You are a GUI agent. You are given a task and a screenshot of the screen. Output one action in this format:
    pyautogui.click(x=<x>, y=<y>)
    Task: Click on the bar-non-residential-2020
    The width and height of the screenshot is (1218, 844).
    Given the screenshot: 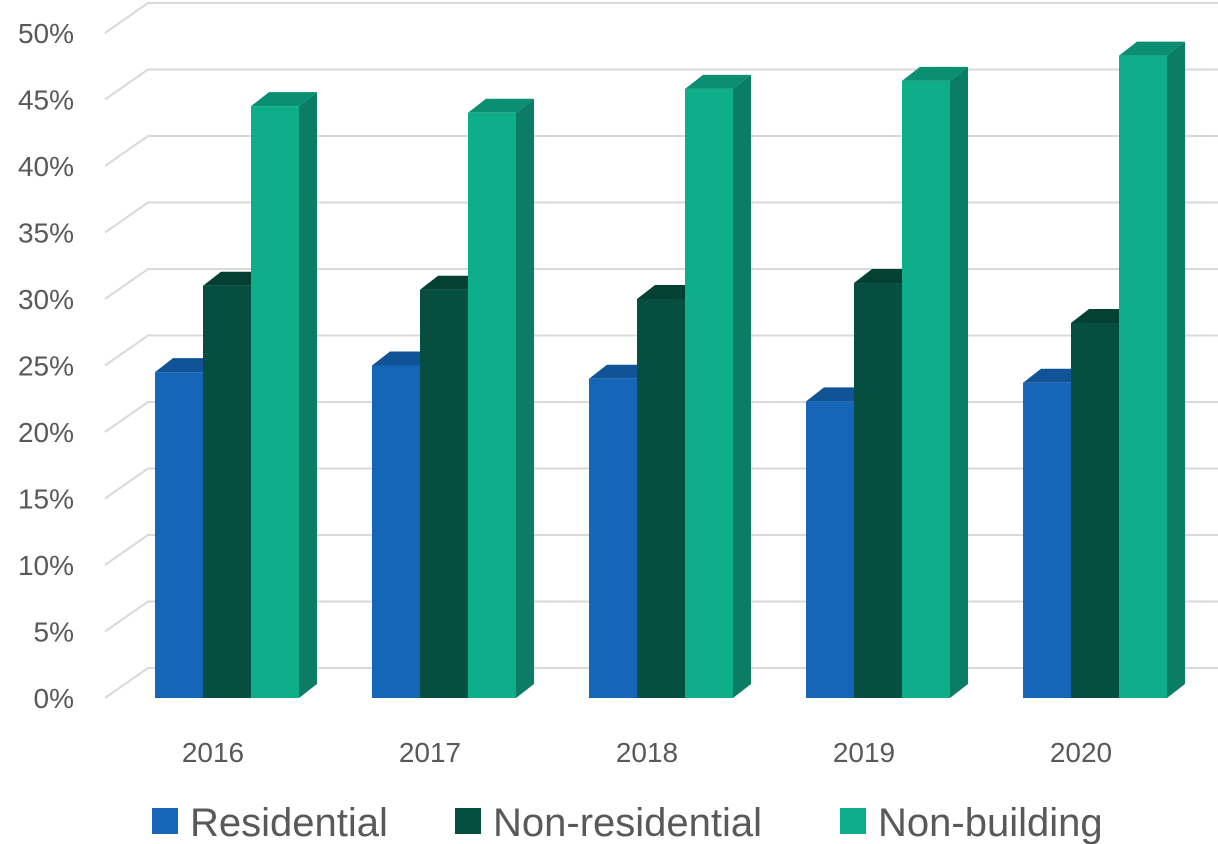 What is the action you would take?
    pyautogui.click(x=1104, y=503)
    